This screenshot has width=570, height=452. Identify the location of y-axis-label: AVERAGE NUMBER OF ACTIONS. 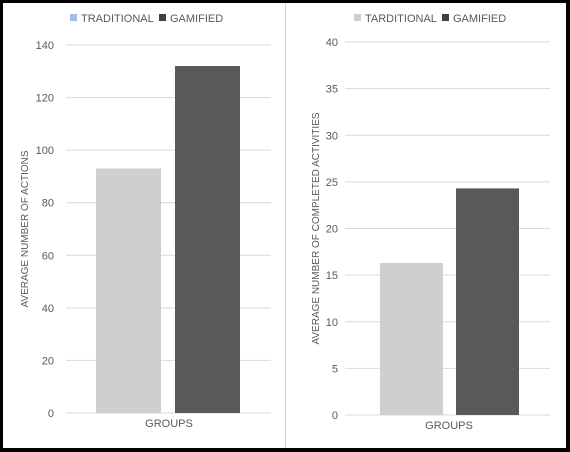
(25, 228).